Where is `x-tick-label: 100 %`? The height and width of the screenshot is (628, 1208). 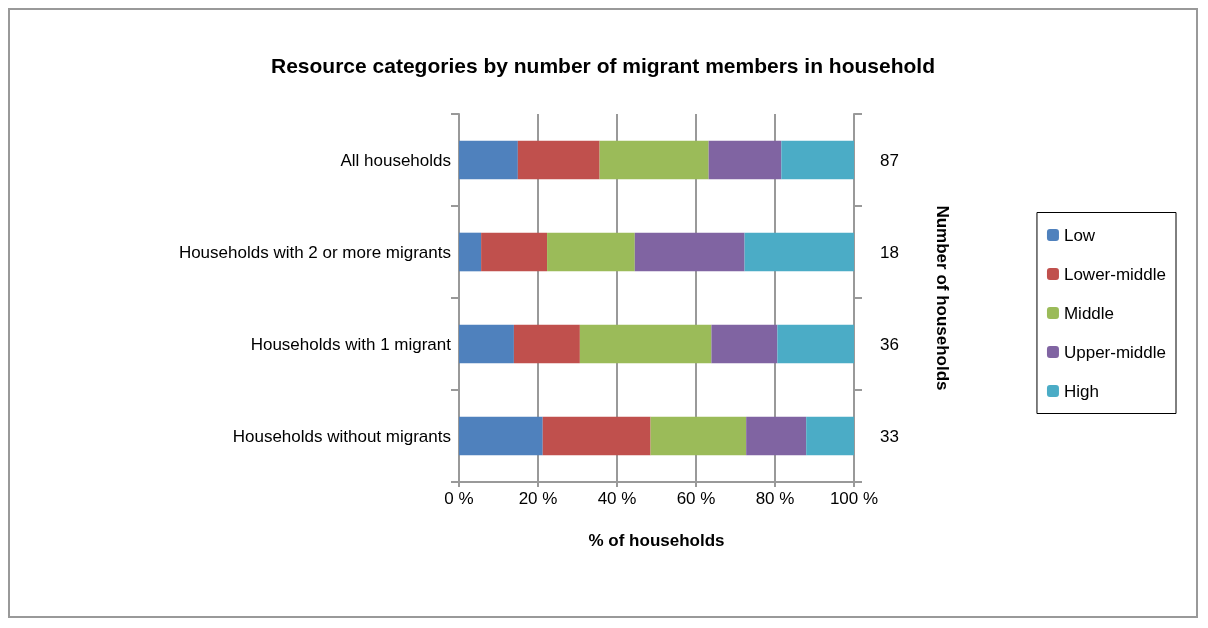
x-tick-label: 100 % is located at coordinates (854, 498).